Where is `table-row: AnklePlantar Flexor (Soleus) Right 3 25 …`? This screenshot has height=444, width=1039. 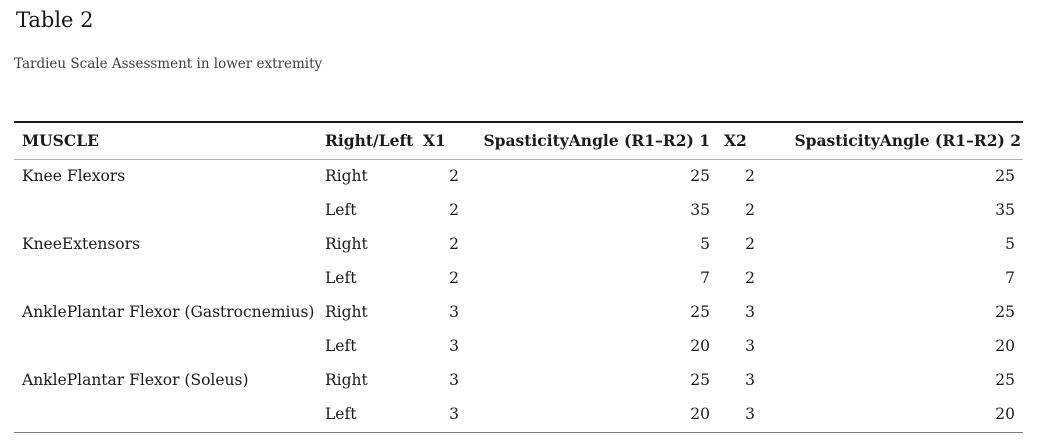
table-row: AnklePlantar Flexor (Soleus) Right 3 25 … is located at coordinates (518, 381).